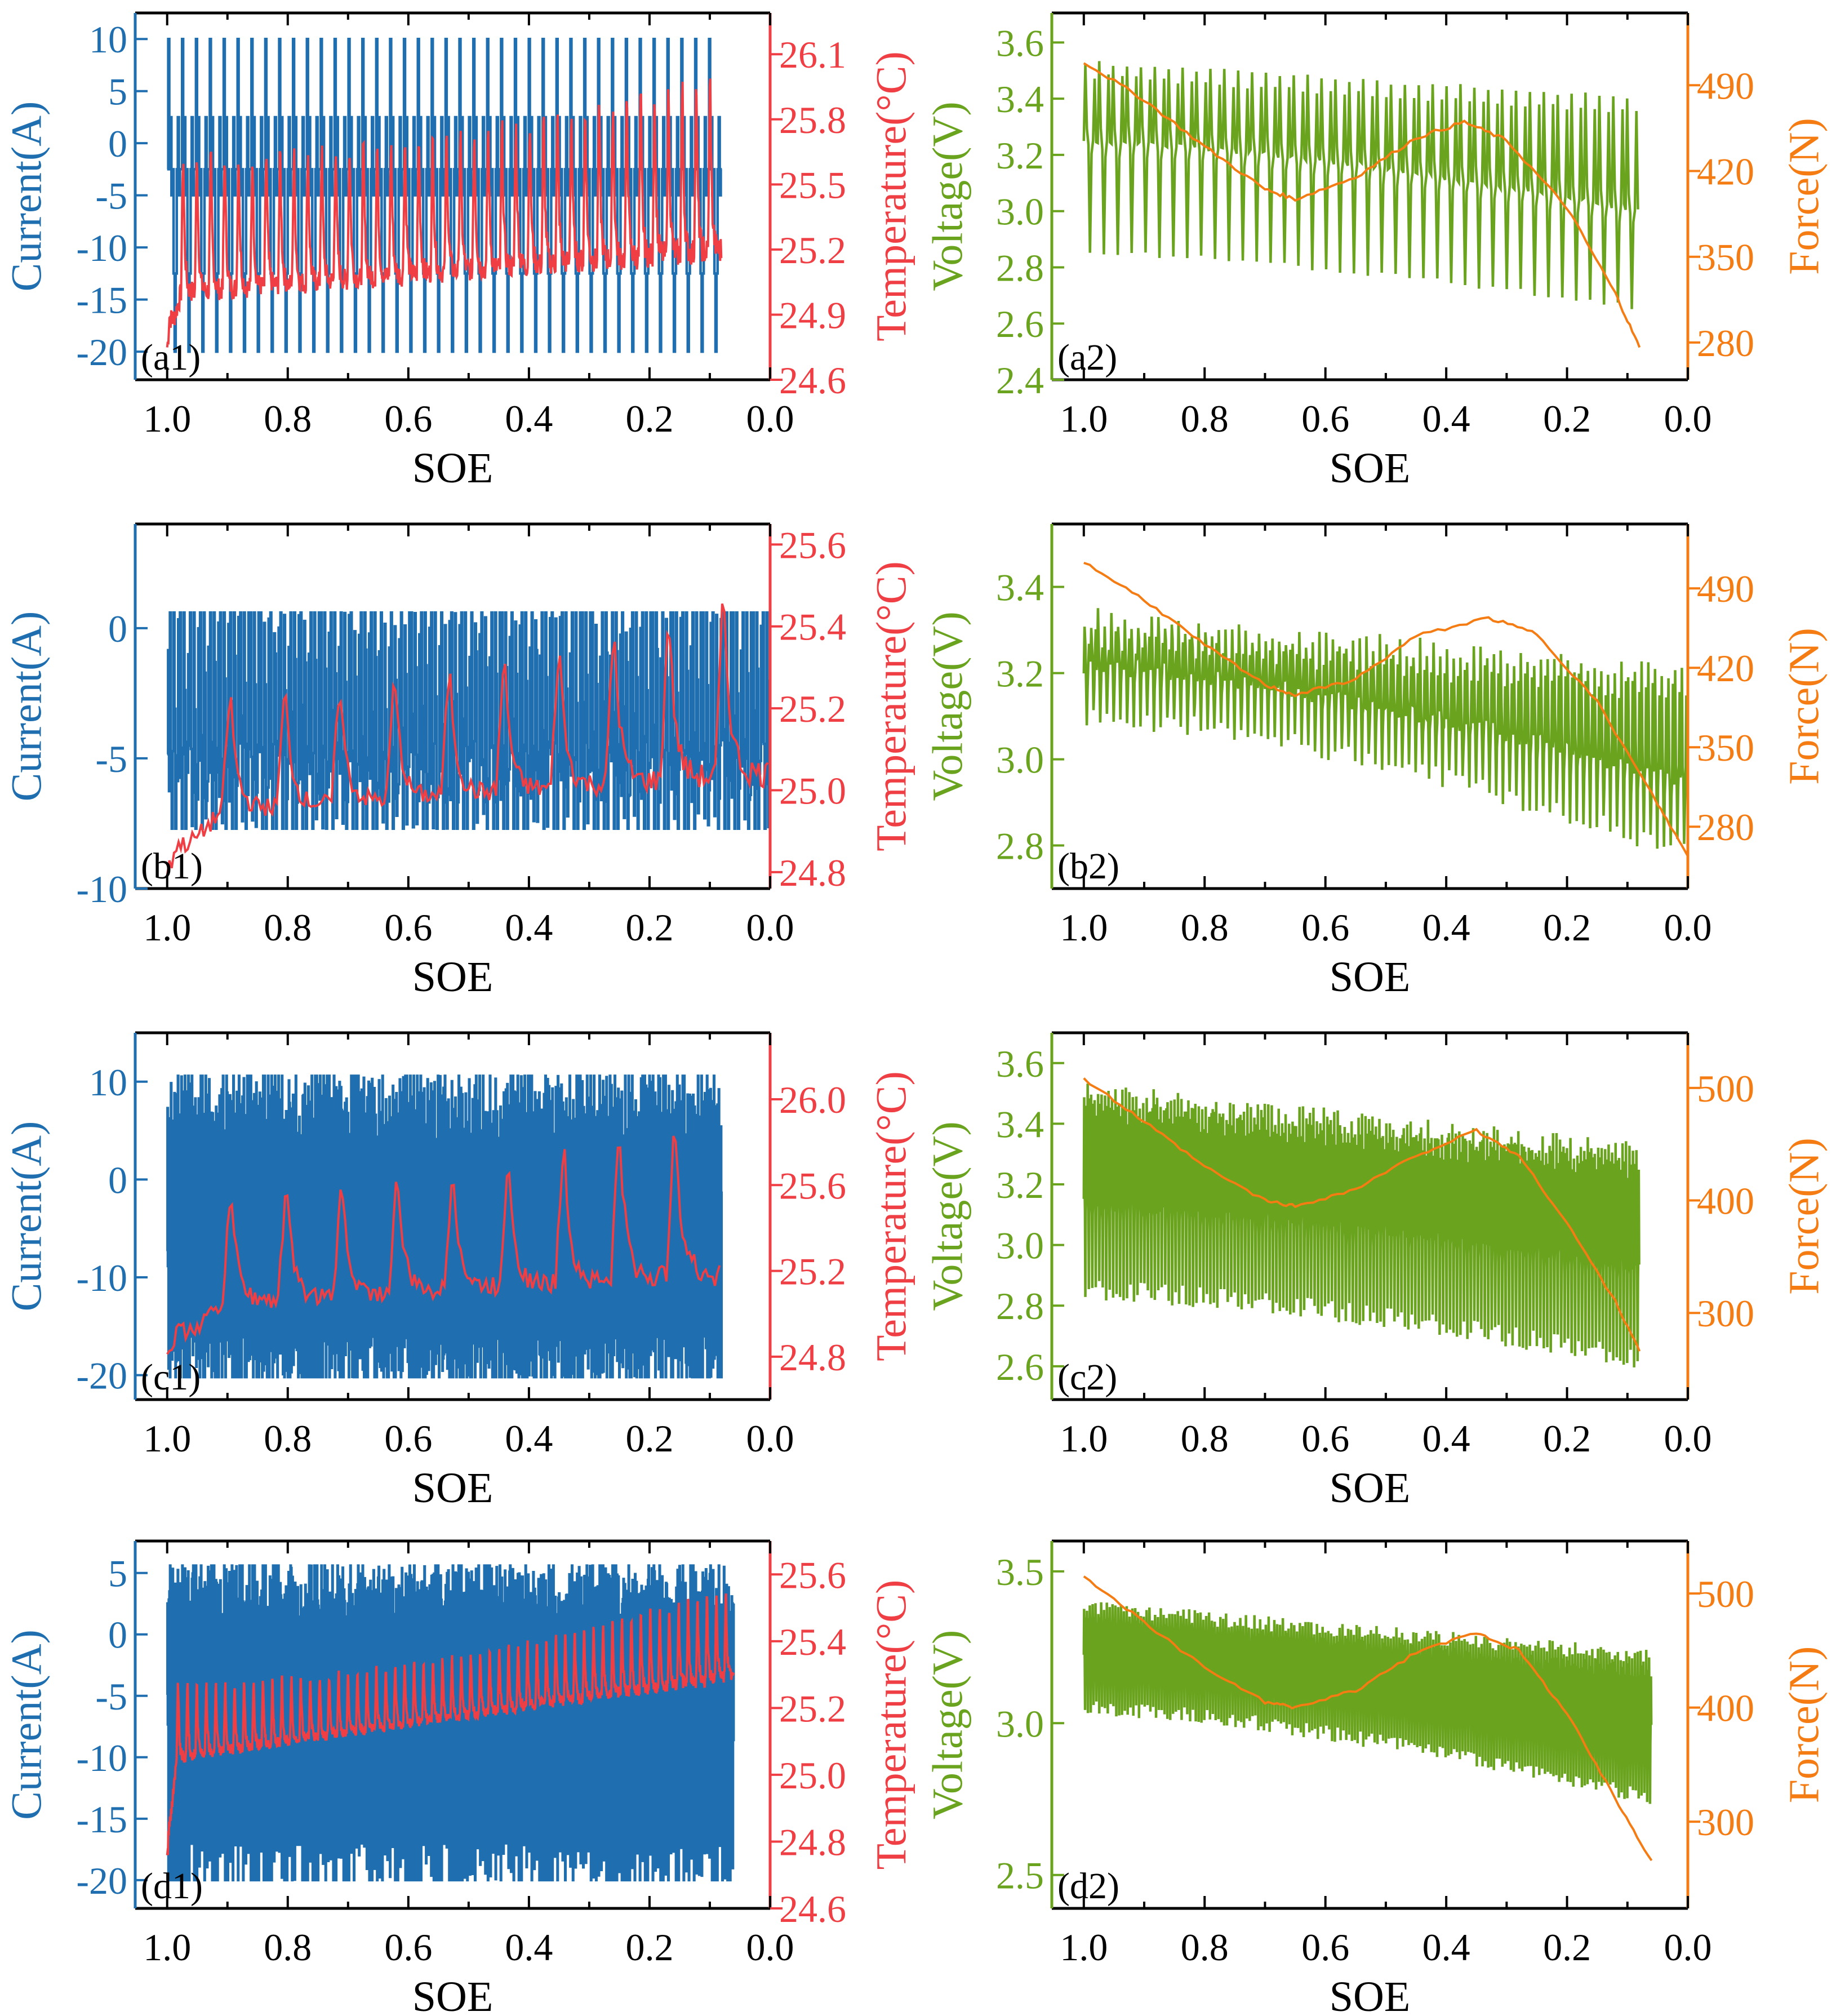  I want to click on left-y-tick-label: 3.5, so click(1020, 1572).